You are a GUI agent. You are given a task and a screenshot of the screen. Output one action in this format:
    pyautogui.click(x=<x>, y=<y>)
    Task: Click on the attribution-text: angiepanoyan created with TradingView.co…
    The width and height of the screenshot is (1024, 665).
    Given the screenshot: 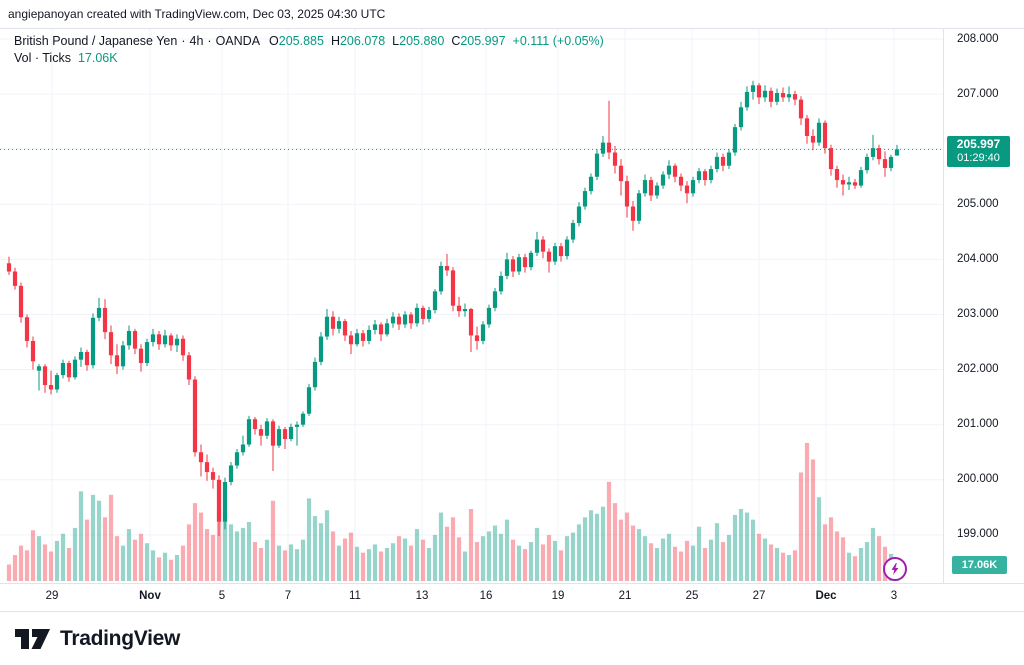 What is the action you would take?
    pyautogui.click(x=197, y=14)
    